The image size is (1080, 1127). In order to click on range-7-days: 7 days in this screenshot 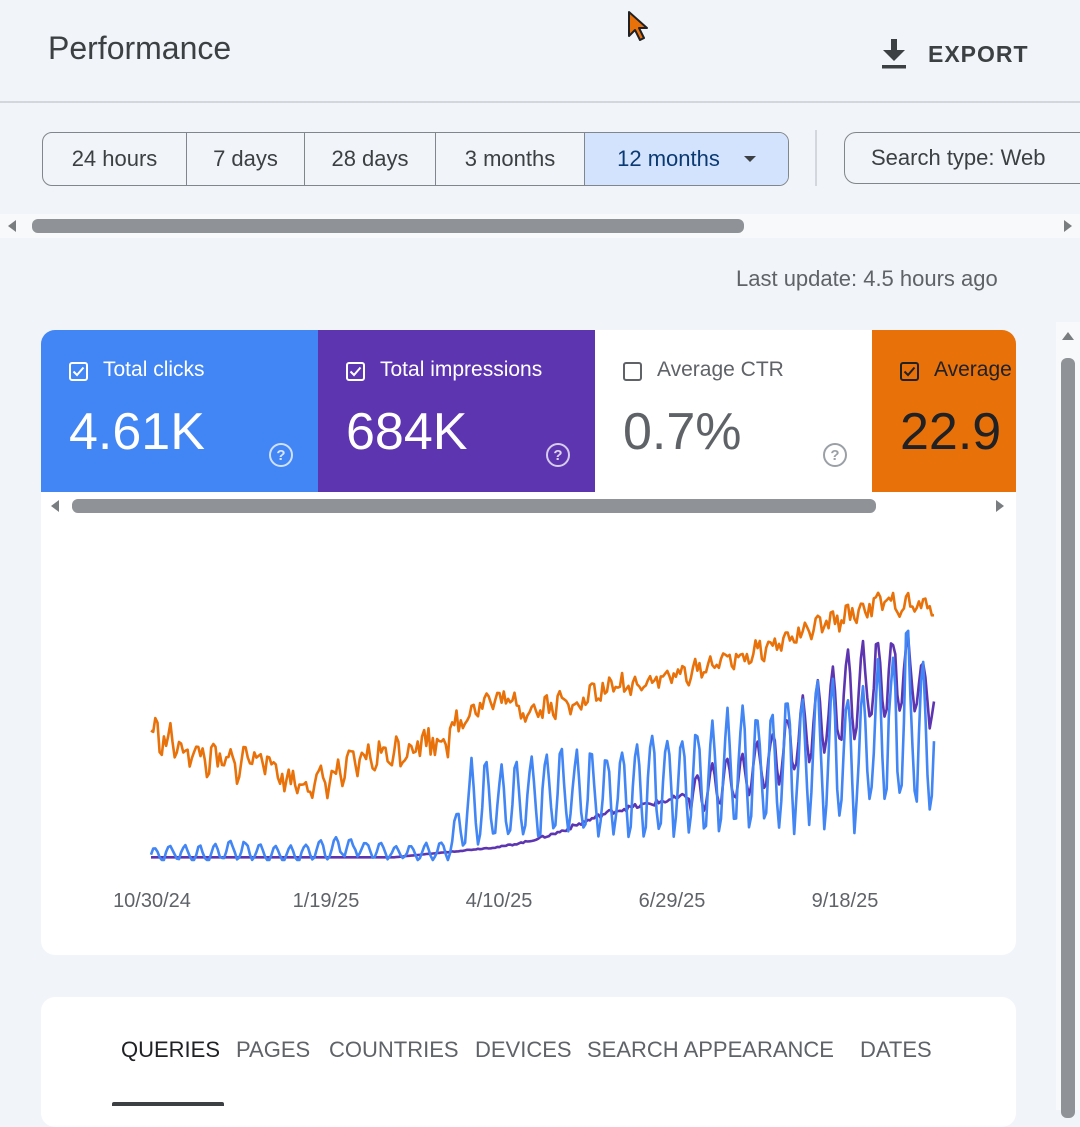, I will do `click(246, 159)`.